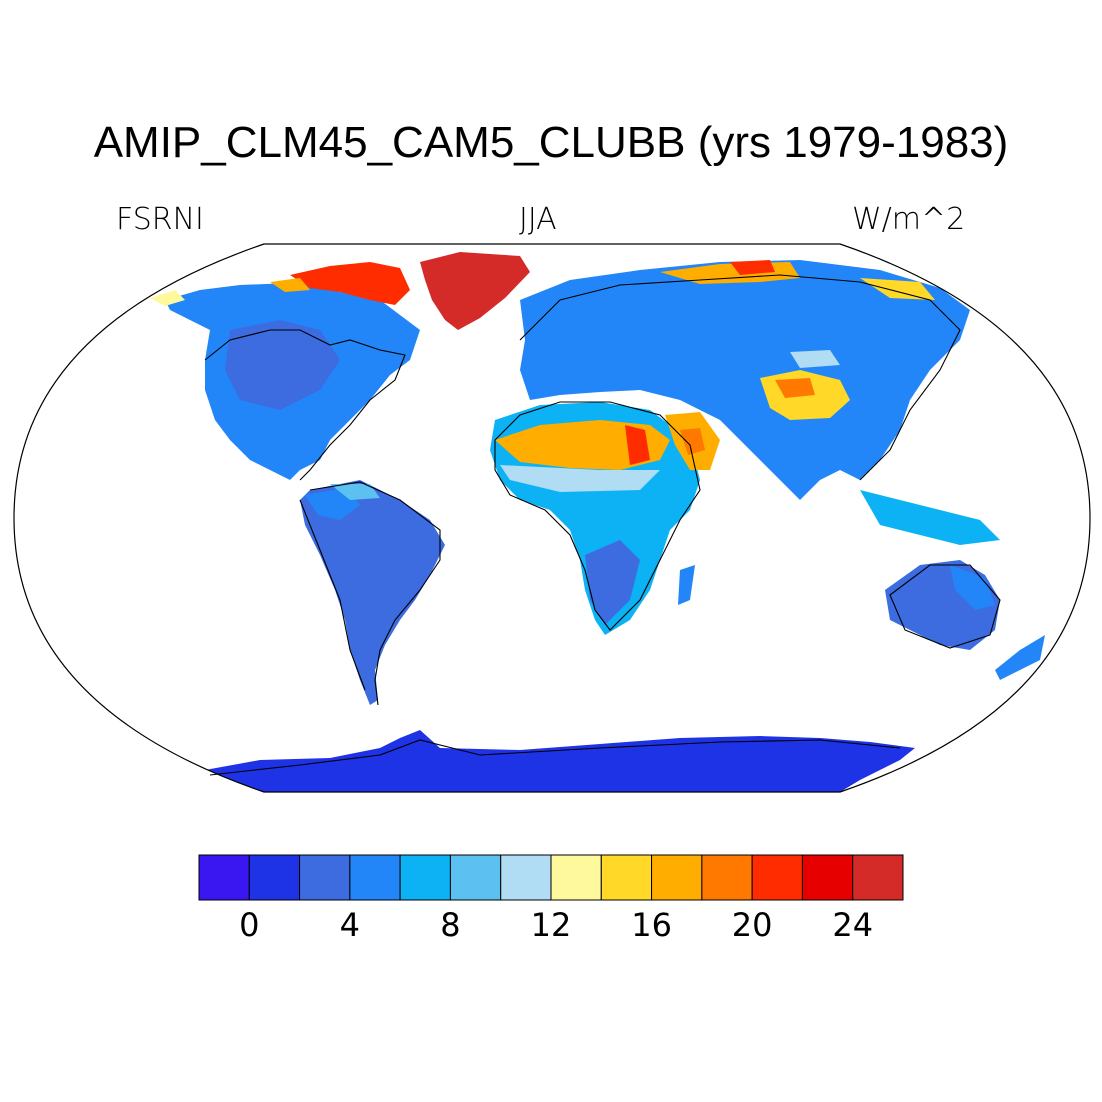 This screenshot has width=1102, height=1102. Describe the element at coordinates (560, 761) in the screenshot. I see `region-antarctica` at that location.